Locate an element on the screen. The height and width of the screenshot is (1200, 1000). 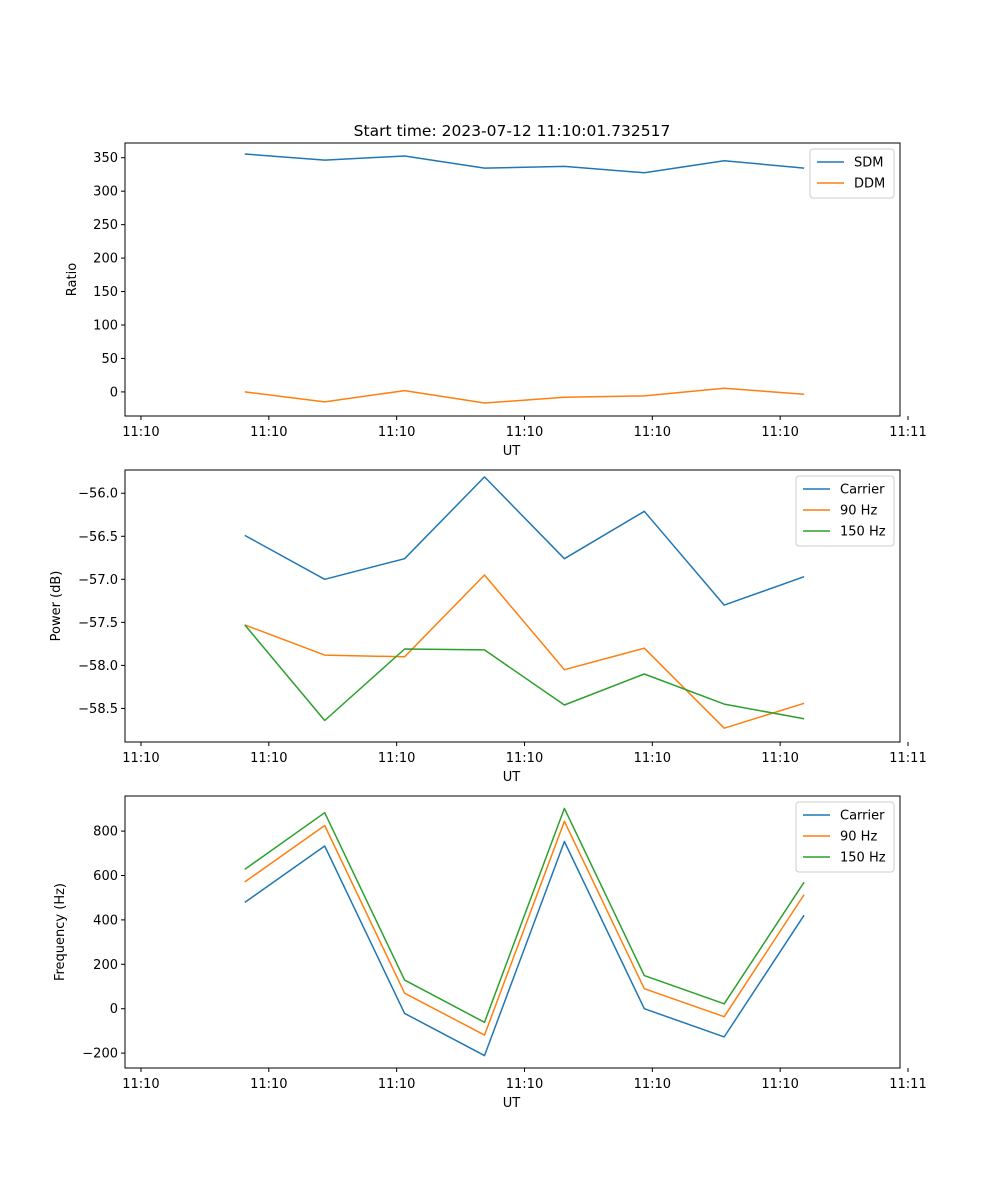
y-tick-label: −58.0 is located at coordinates (98, 666).